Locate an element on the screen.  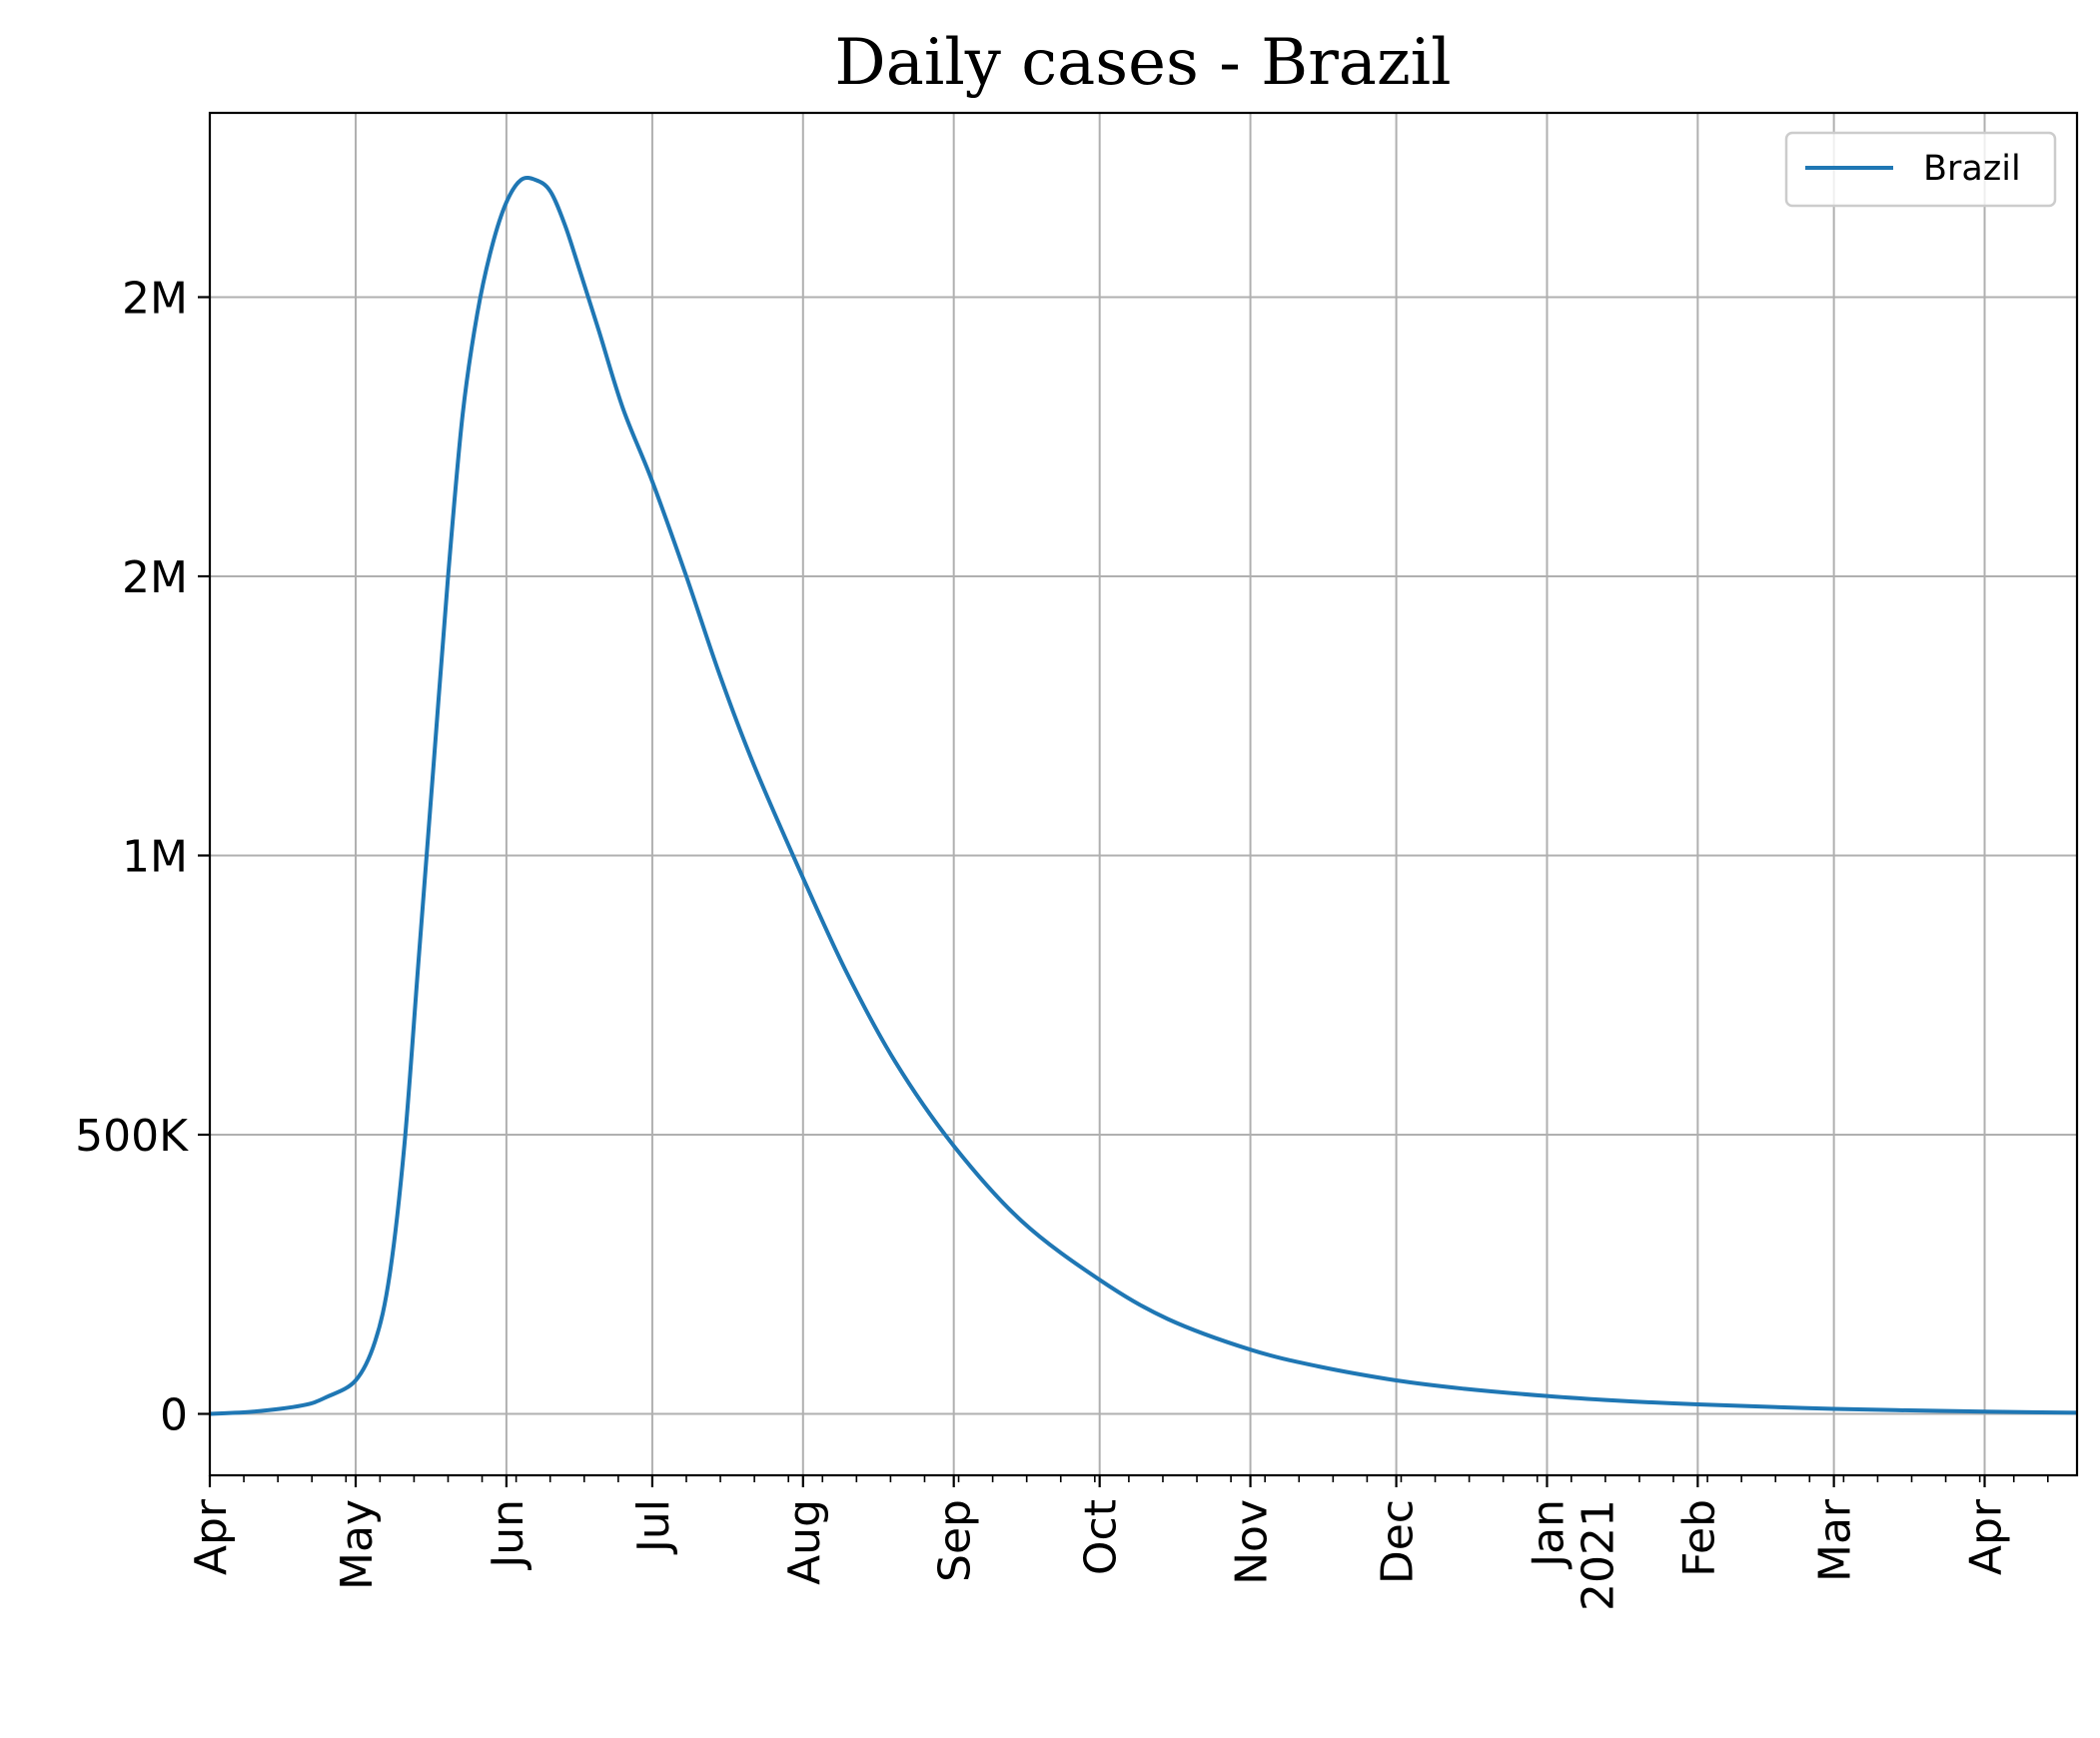
y-tick-label-3: 2M is located at coordinates (155, 577).